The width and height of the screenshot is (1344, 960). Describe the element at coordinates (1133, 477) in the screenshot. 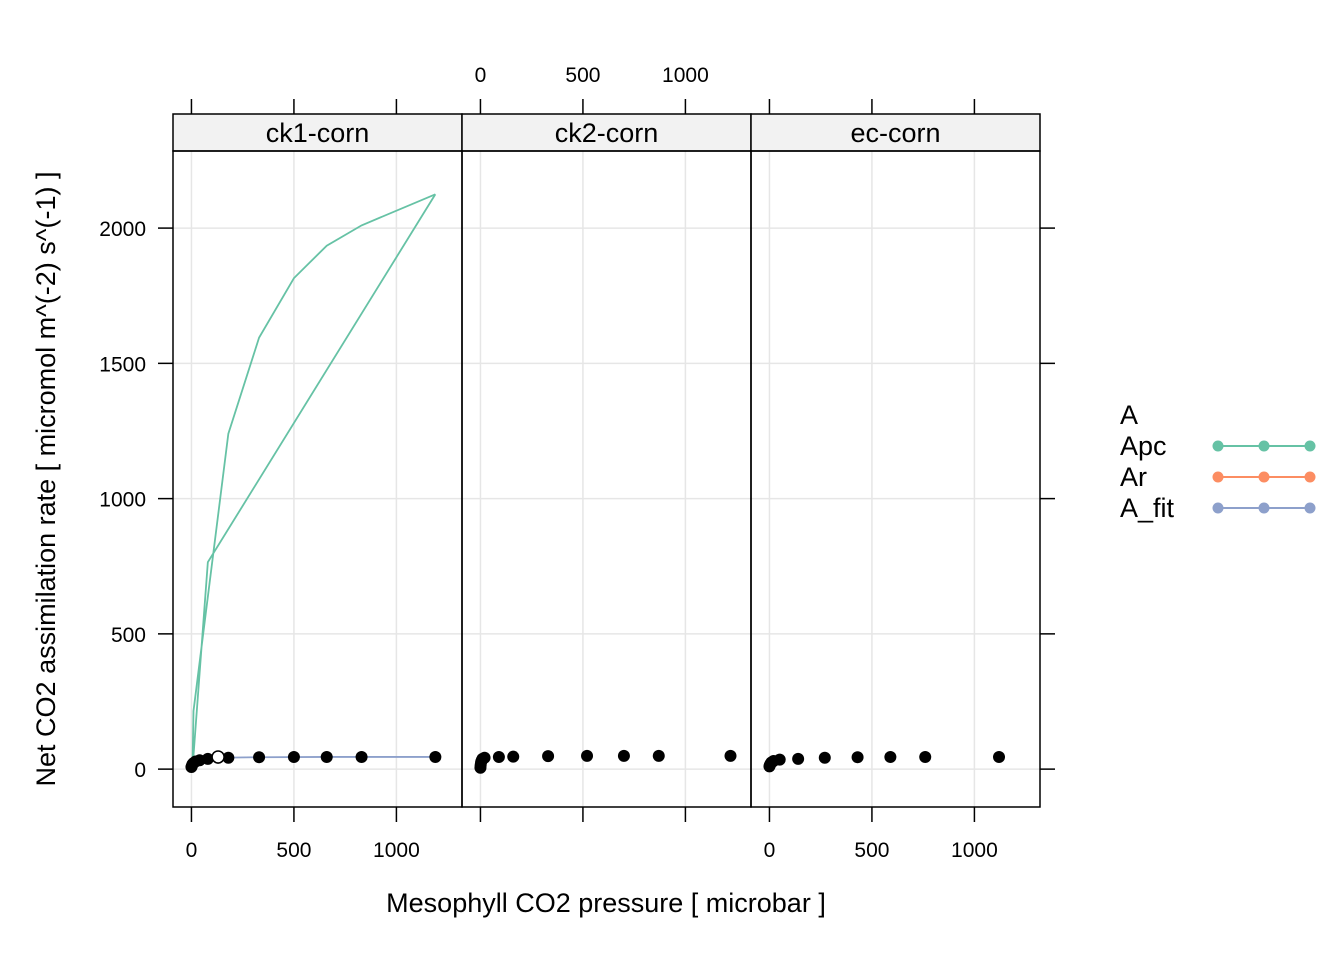

I see `legend-label: Ar` at that location.